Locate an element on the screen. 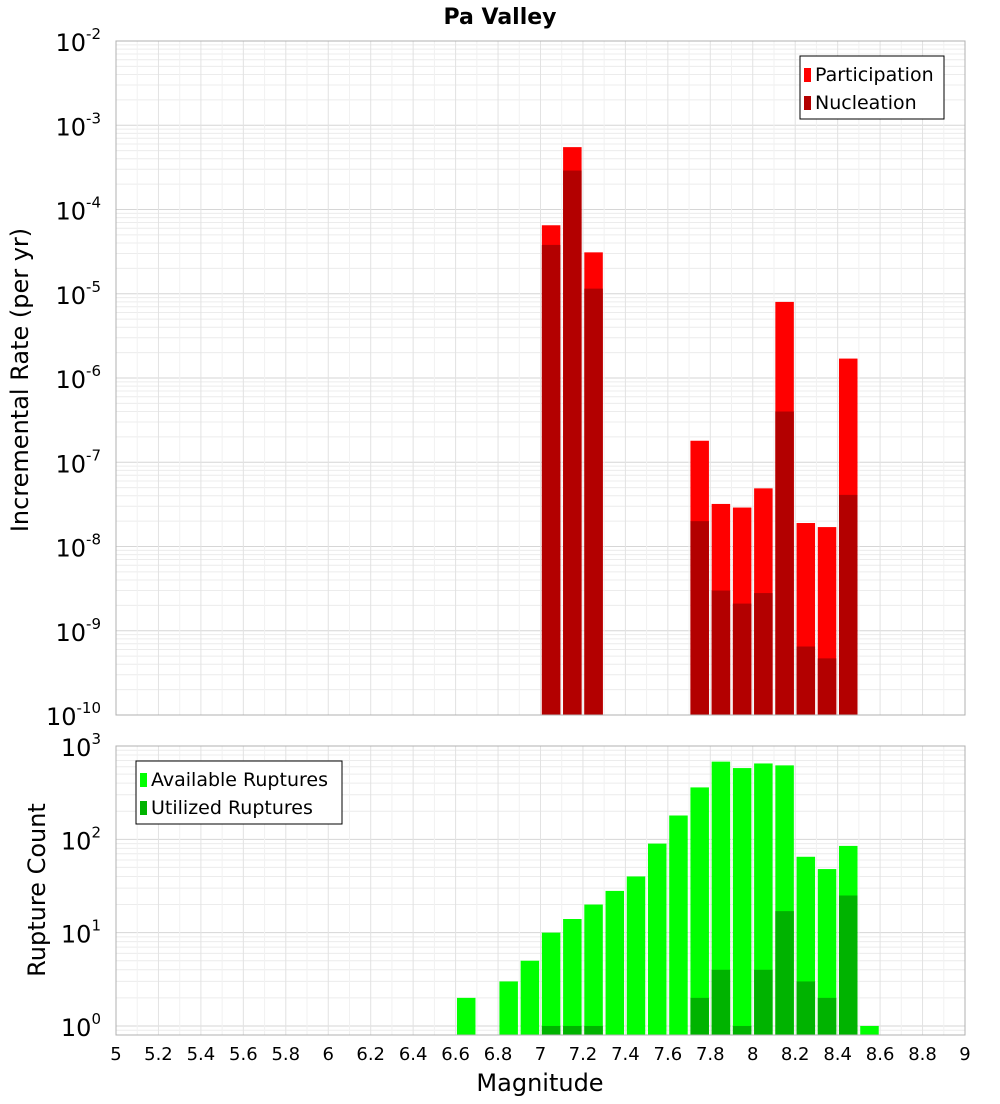 The width and height of the screenshot is (1000, 1104). bar-available-ruptures-6.85 is located at coordinates (508, 1008).